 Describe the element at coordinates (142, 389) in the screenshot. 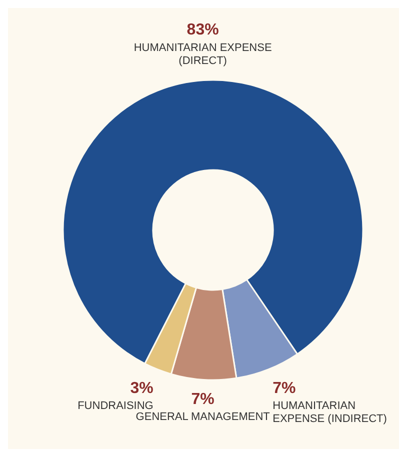

I see `data-label: 3%` at that location.